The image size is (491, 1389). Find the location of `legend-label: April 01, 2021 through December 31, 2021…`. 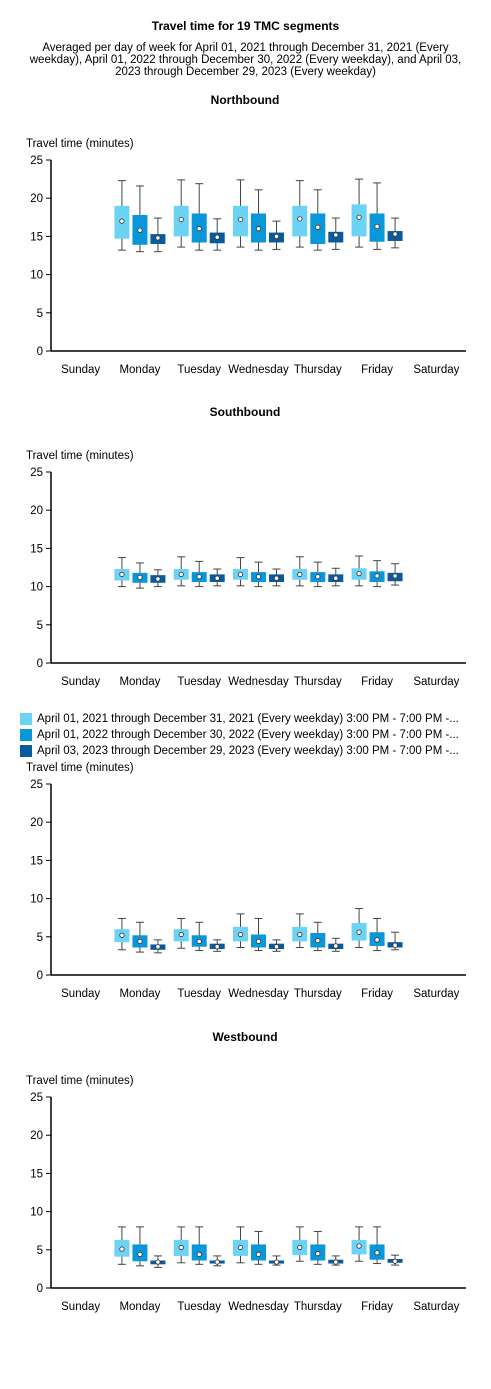

legend-label: April 01, 2021 through December 31, 2021… is located at coordinates (248, 719).